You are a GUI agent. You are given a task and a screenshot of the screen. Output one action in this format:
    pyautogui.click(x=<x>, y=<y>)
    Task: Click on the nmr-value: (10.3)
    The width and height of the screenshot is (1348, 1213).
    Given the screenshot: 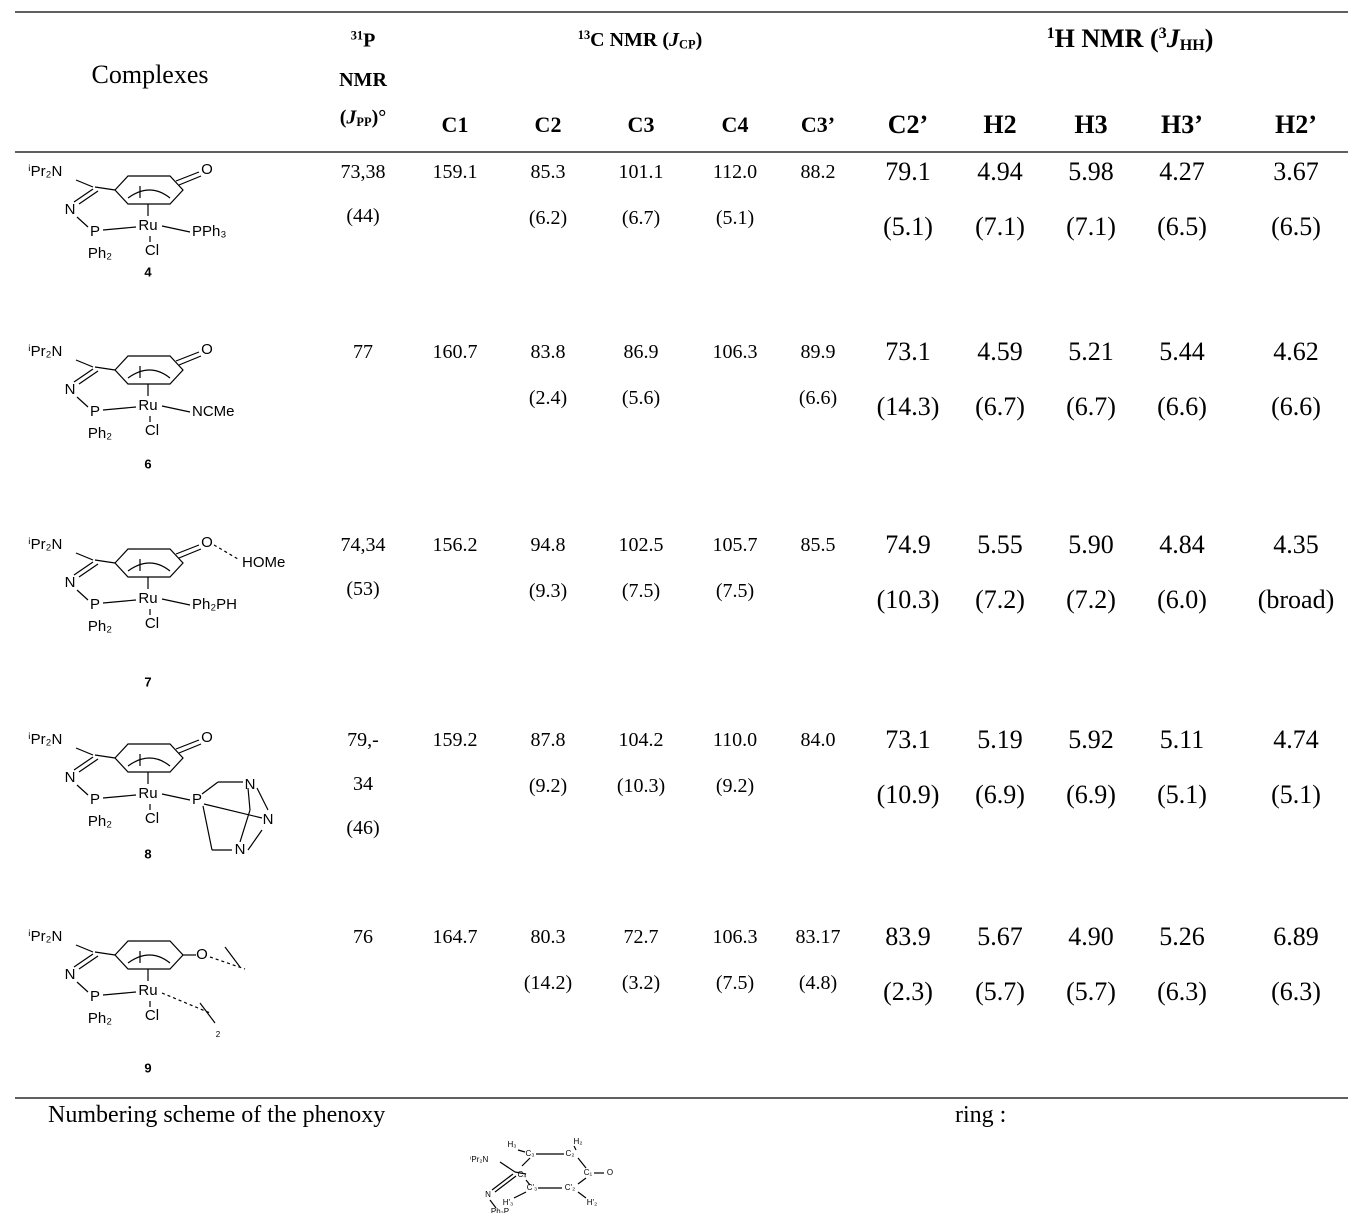 What is the action you would take?
    pyautogui.click(x=908, y=599)
    